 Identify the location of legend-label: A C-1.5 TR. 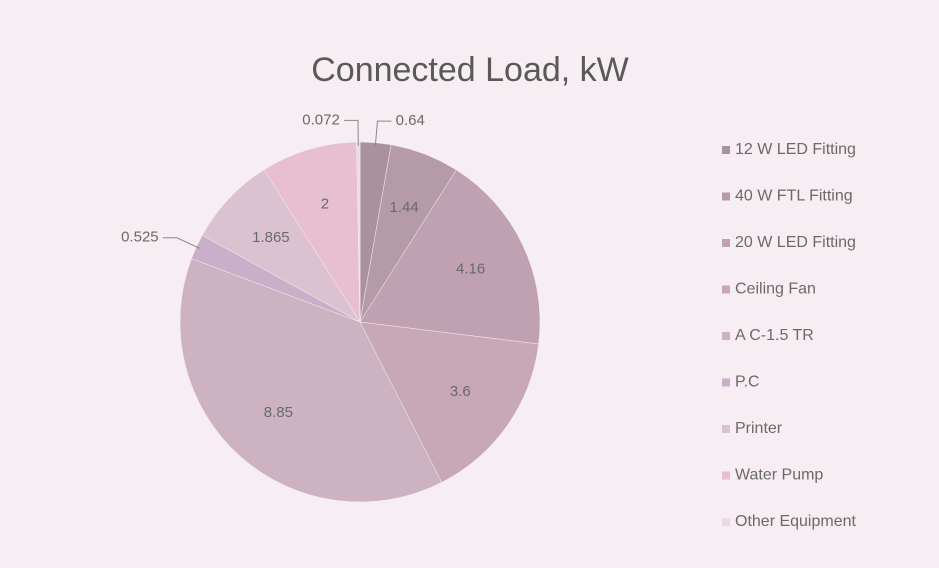
(774, 335).